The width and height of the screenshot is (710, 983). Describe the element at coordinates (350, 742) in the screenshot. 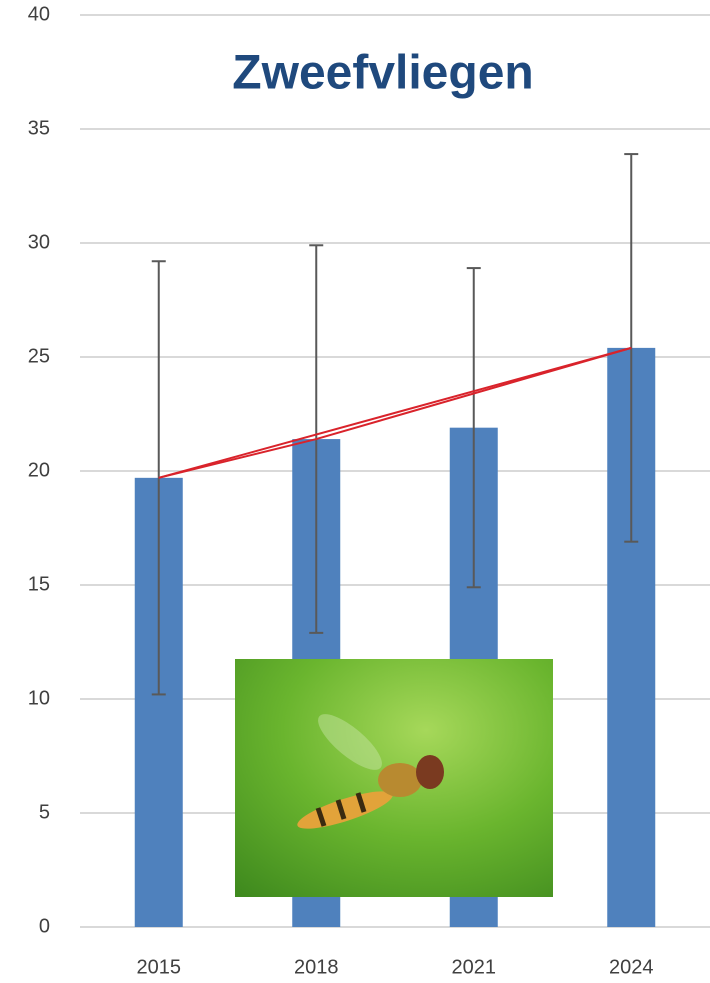

I see `wing` at that location.